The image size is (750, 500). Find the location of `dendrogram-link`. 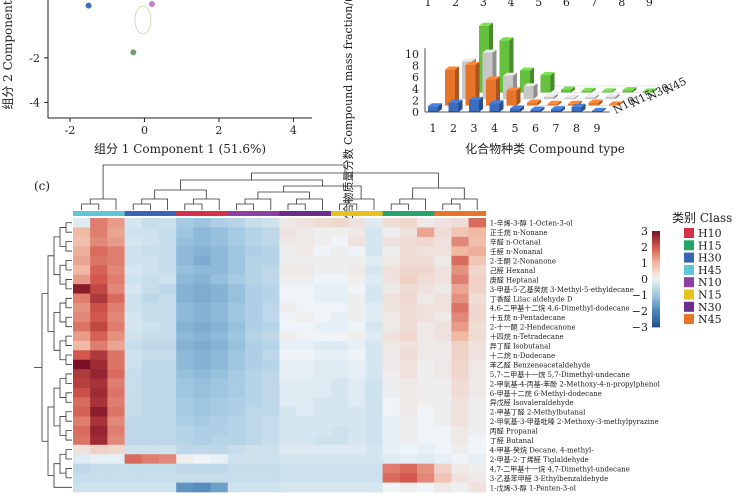

dendrogram-link is located at coordinates (62, 237).